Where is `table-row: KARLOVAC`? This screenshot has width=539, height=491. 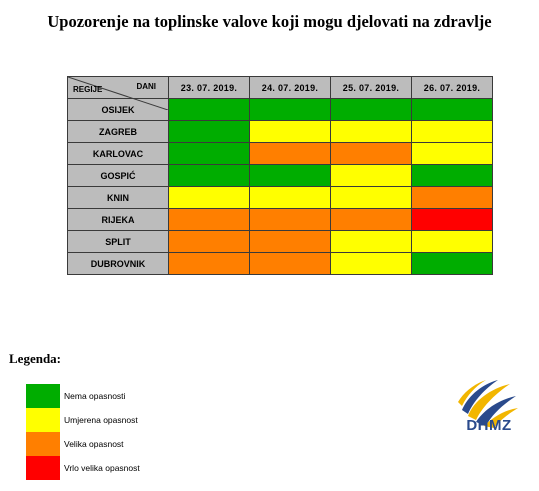 table-row: KARLOVAC is located at coordinates (280, 153).